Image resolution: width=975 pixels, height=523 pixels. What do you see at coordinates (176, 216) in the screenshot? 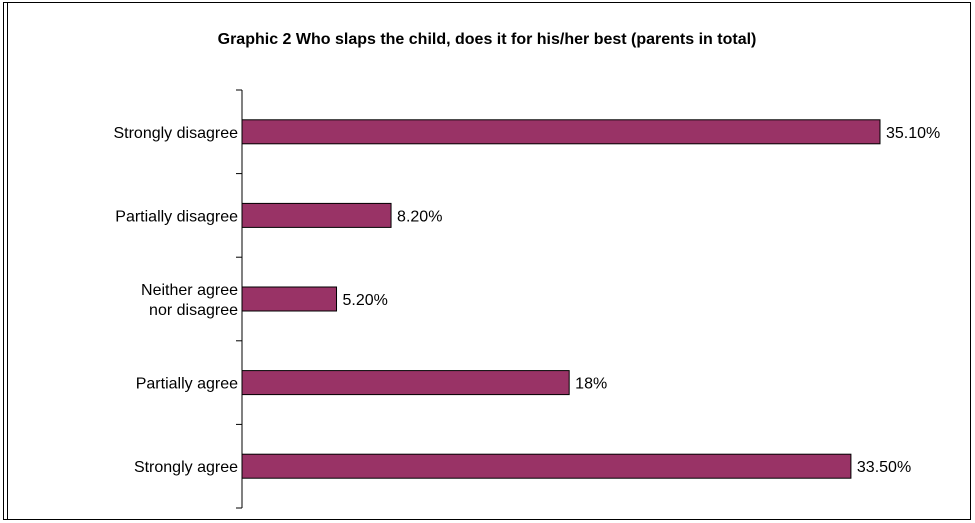
I see `category-label: Partially disagree` at bounding box center [176, 216].